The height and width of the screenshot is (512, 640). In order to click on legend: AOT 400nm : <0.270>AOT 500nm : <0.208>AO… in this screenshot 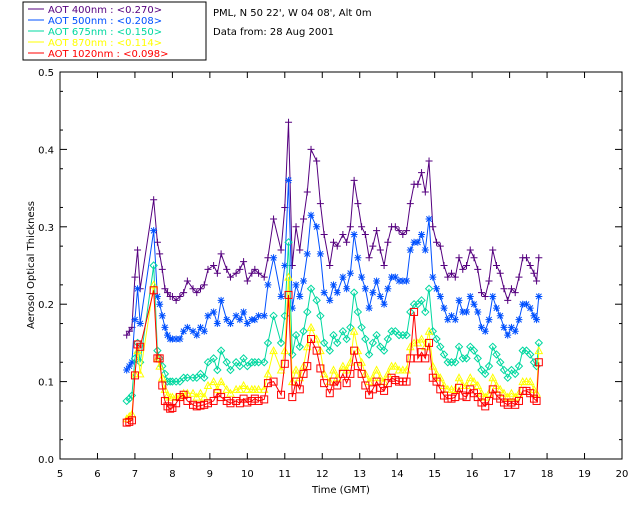, I will do `click(98, 32)`.